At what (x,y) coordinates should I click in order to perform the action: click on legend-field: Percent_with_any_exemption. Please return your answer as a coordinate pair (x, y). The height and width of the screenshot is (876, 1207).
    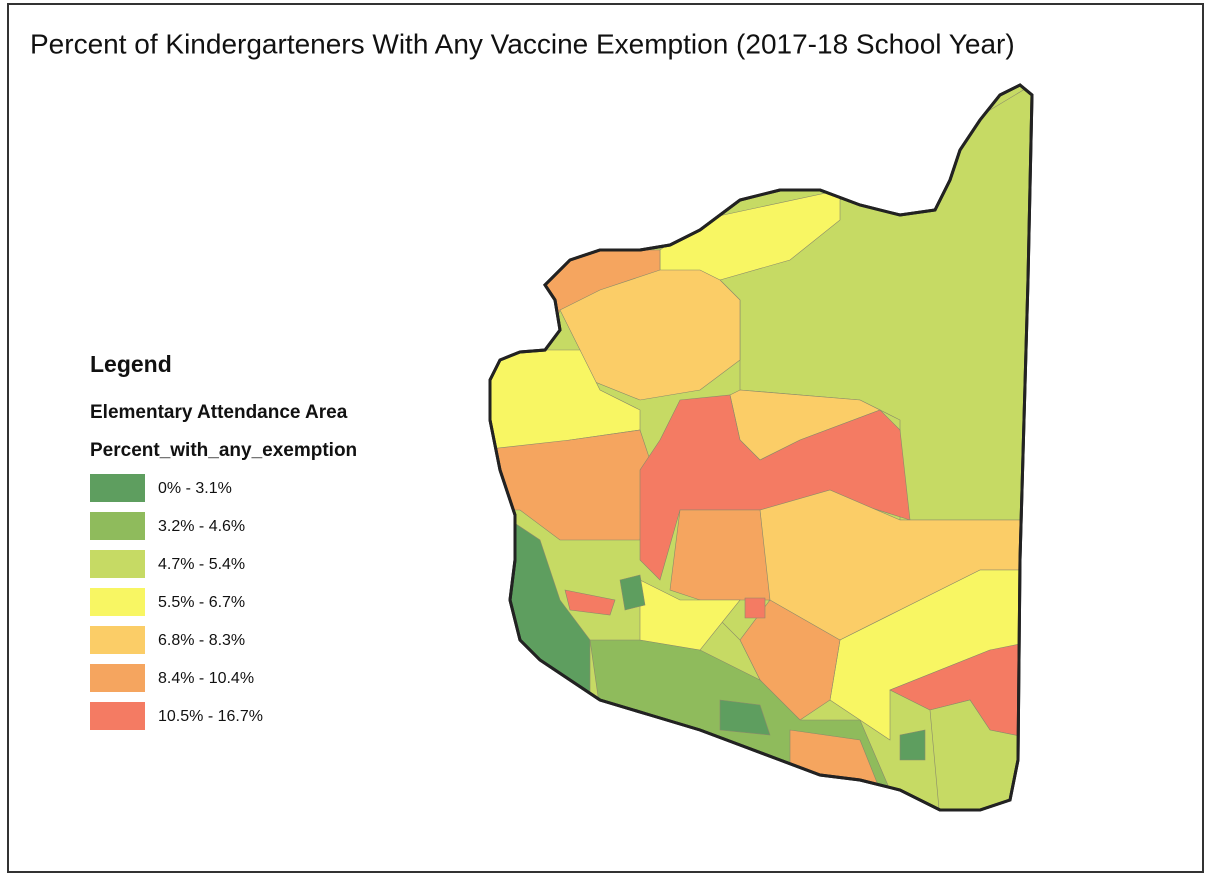
    Looking at the image, I should click on (223, 450).